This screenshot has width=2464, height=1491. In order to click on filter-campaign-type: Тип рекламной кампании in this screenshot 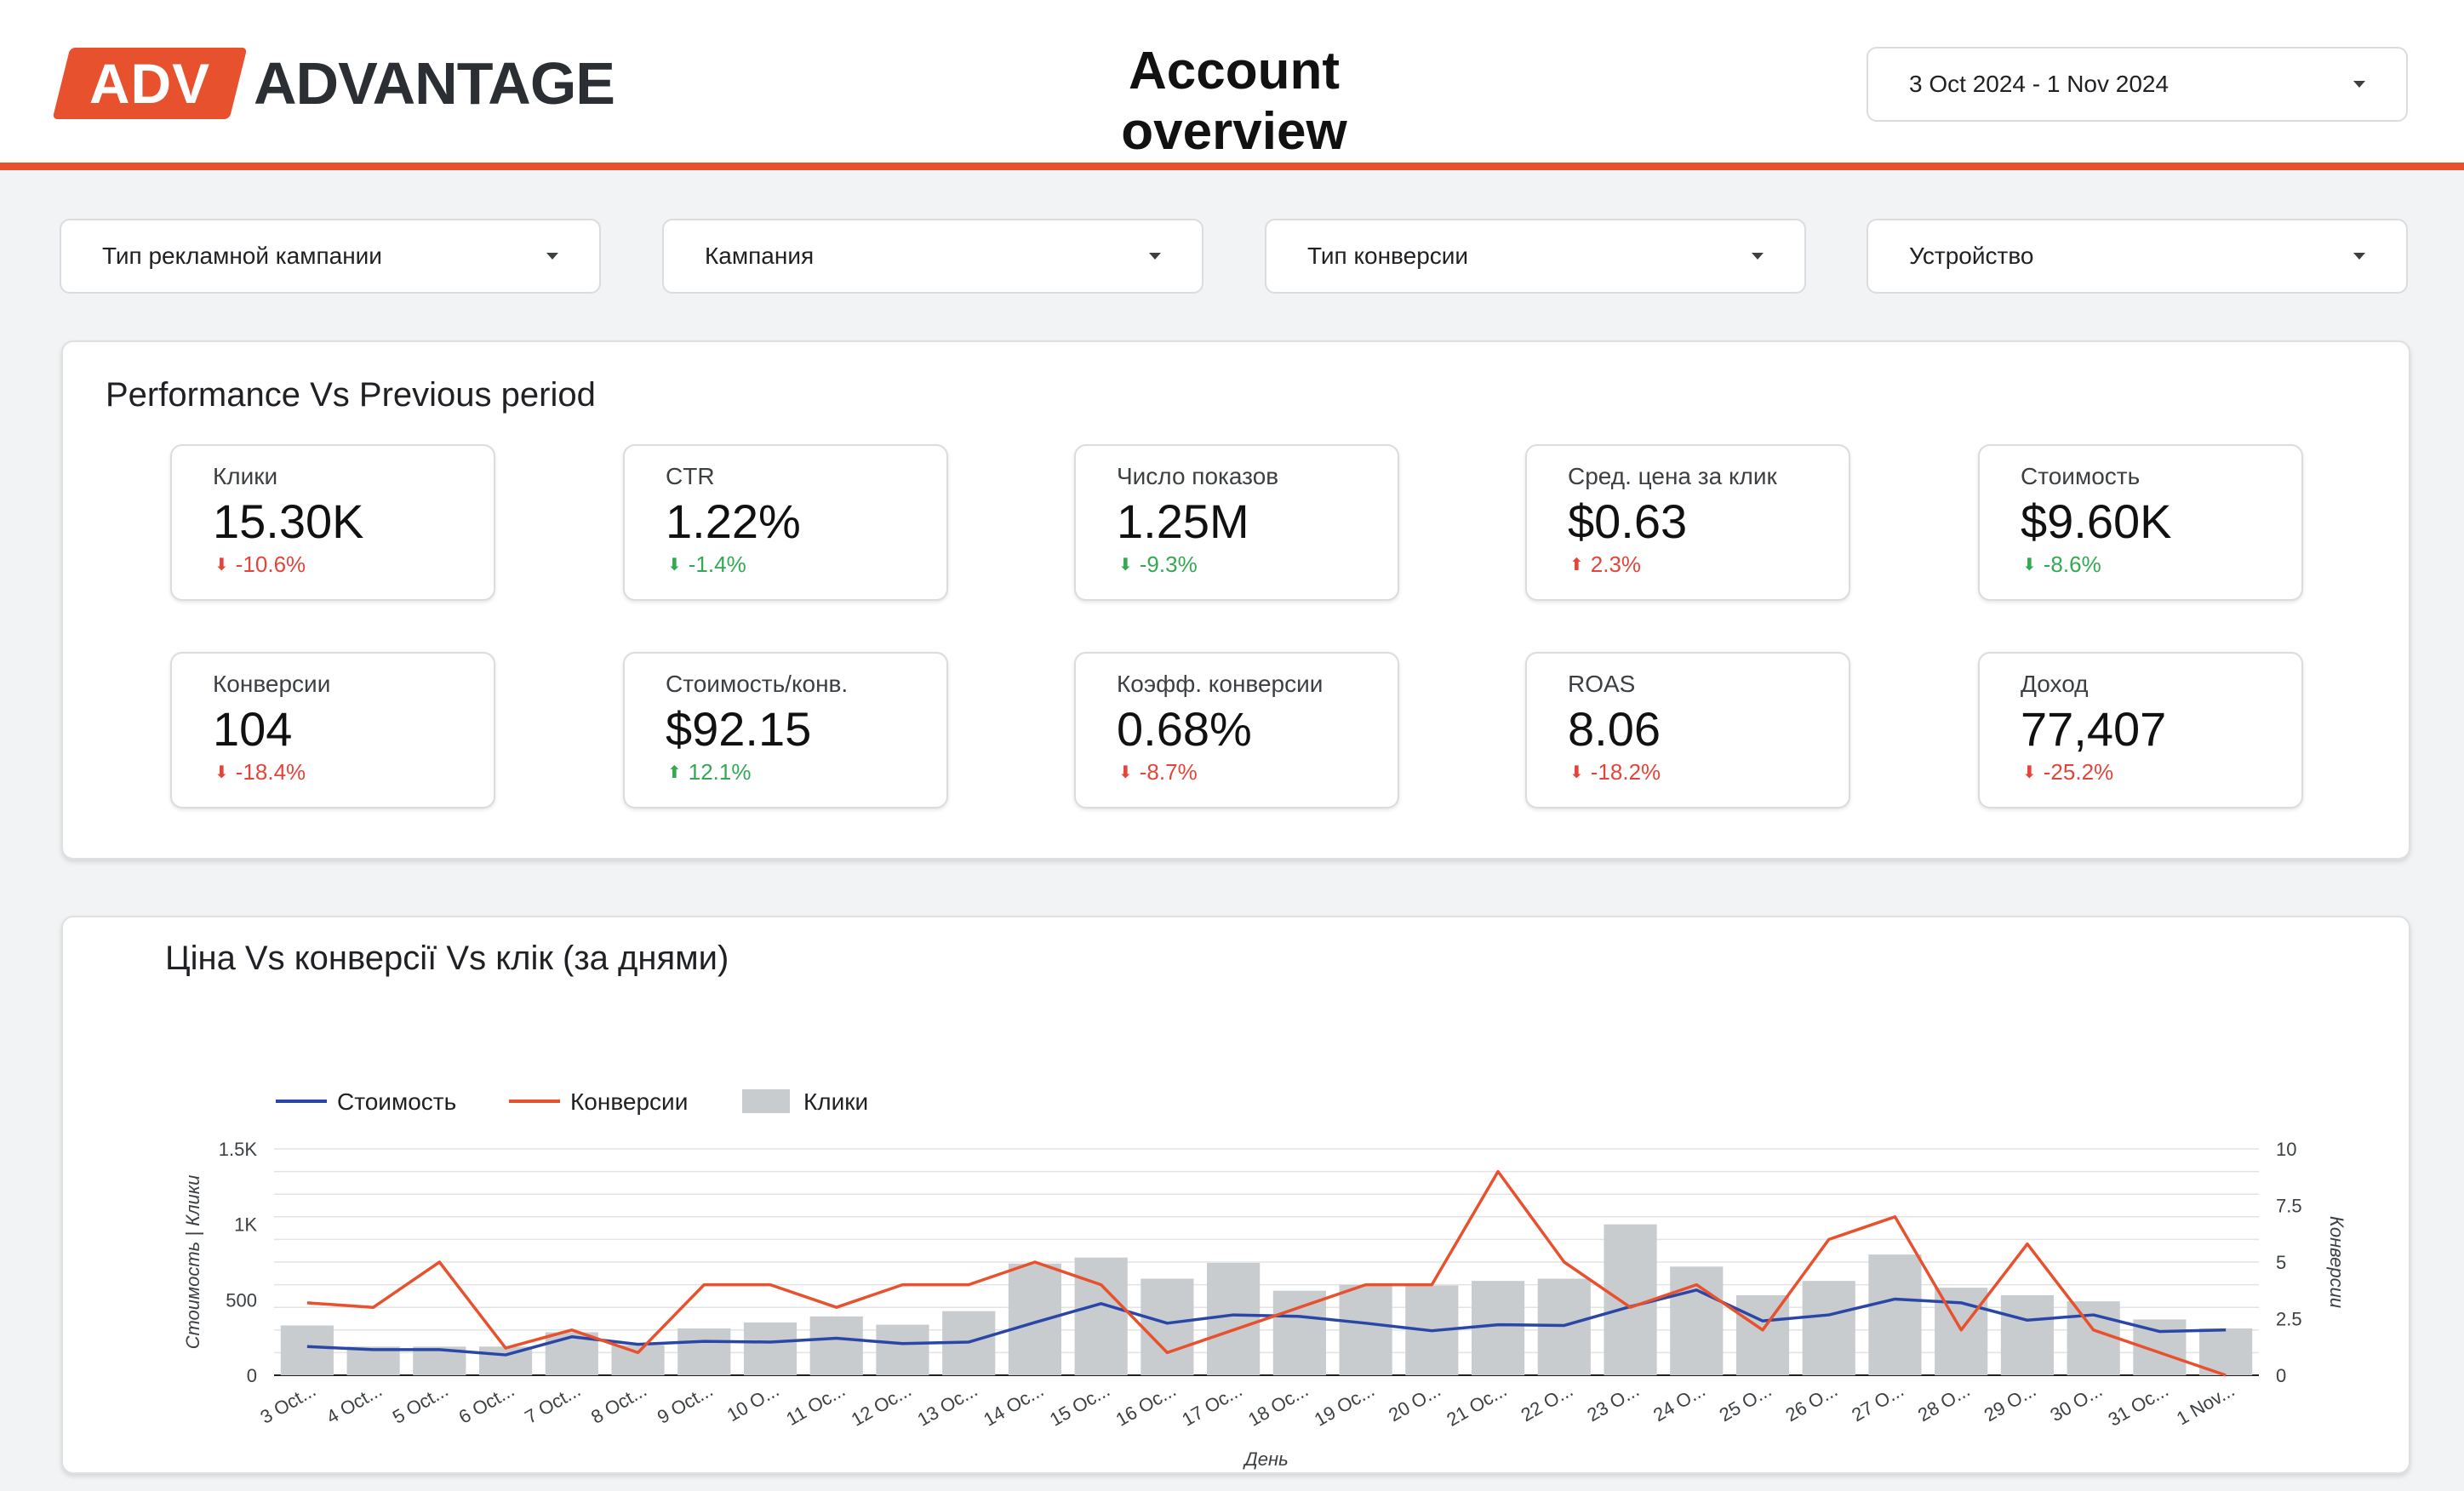, I will do `click(330, 256)`.